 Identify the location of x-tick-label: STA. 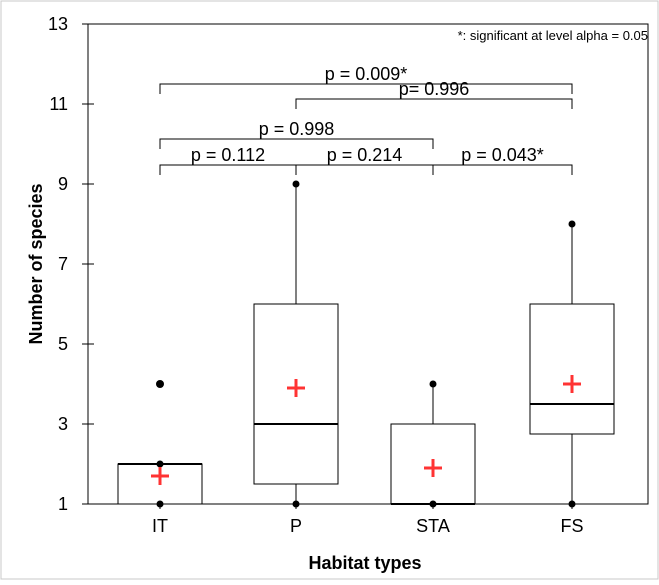
(433, 526).